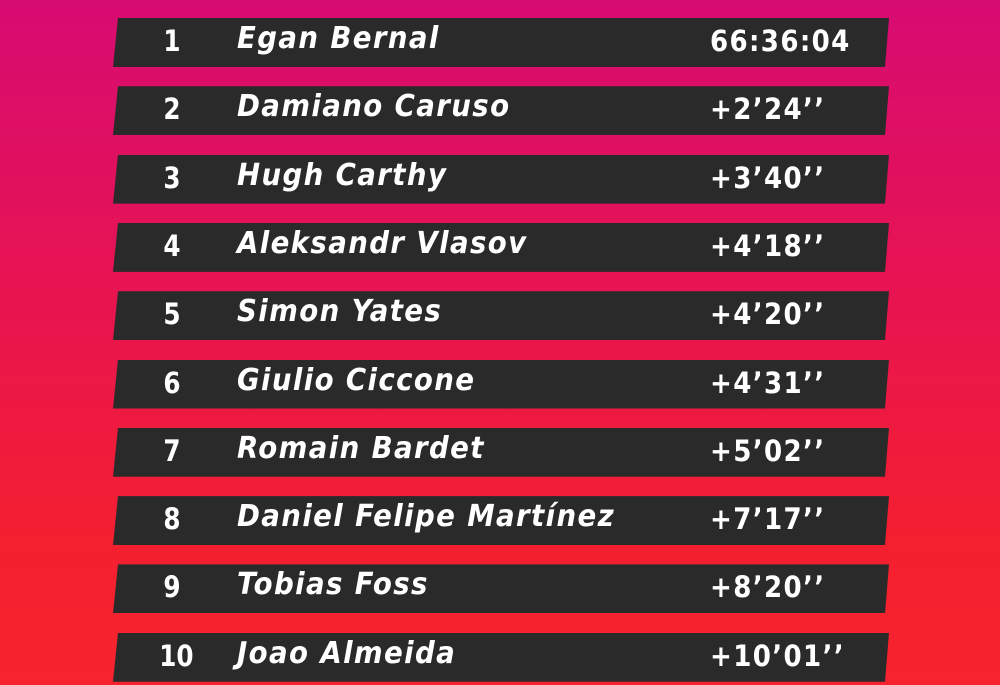 Image resolution: width=1000 pixels, height=685 pixels. I want to click on time-gap: +3’40’’, so click(768, 177).